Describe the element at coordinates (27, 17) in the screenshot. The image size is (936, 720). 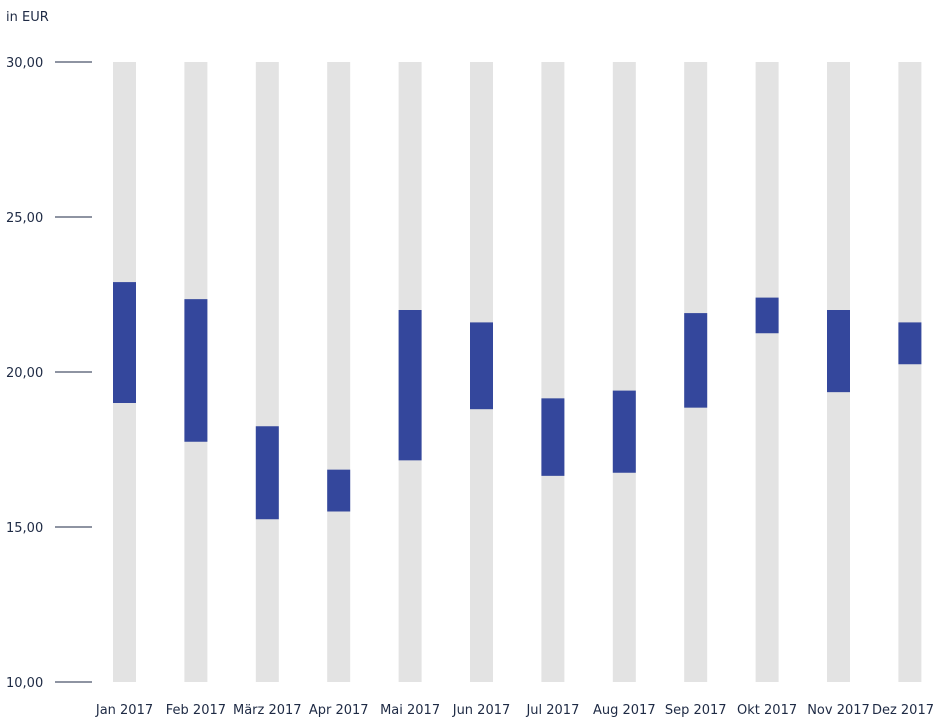
I see `y-unit-label: in EUR` at that location.